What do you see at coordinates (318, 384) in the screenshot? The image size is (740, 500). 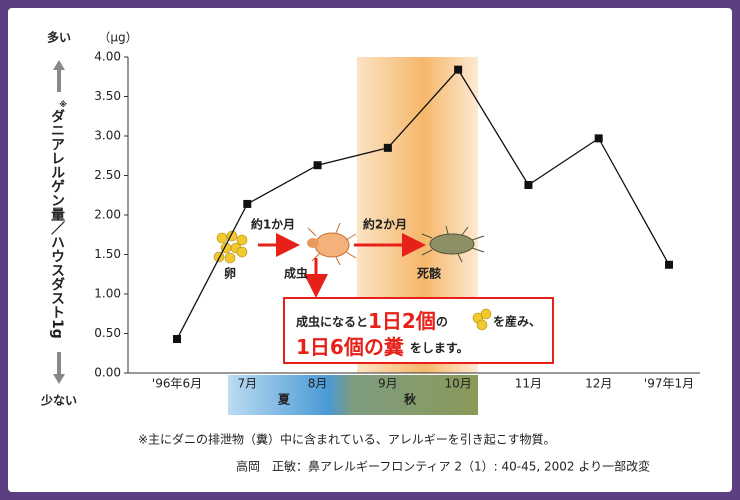 I see `x-tick-label: 8月` at bounding box center [318, 384].